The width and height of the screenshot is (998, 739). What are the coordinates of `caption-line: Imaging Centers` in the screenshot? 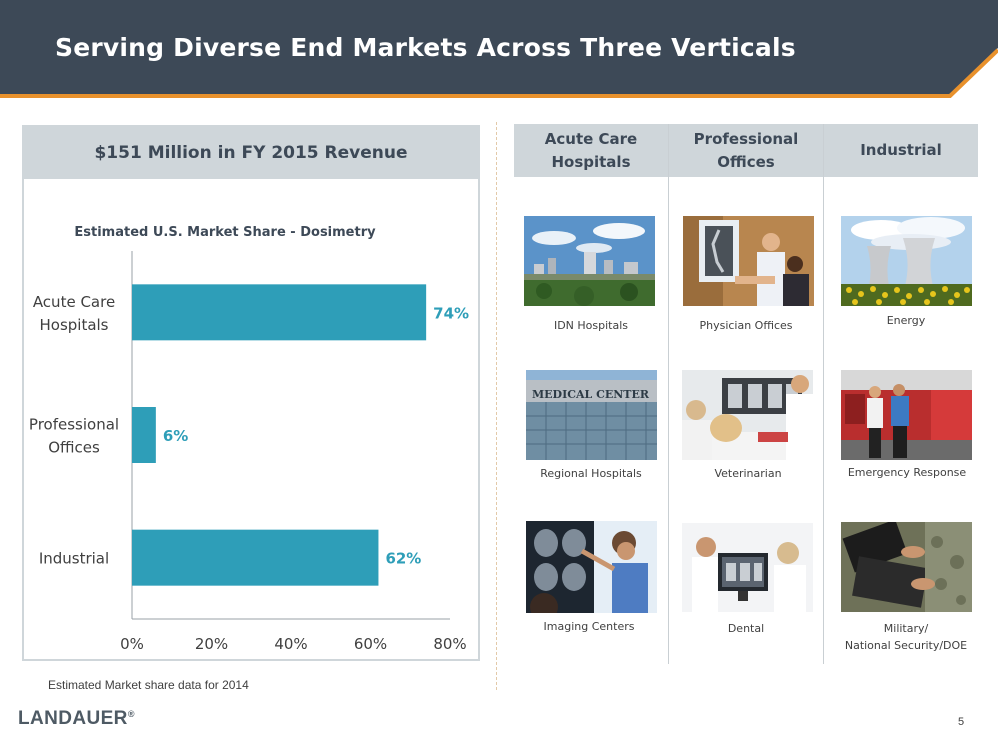 It's located at (589, 626).